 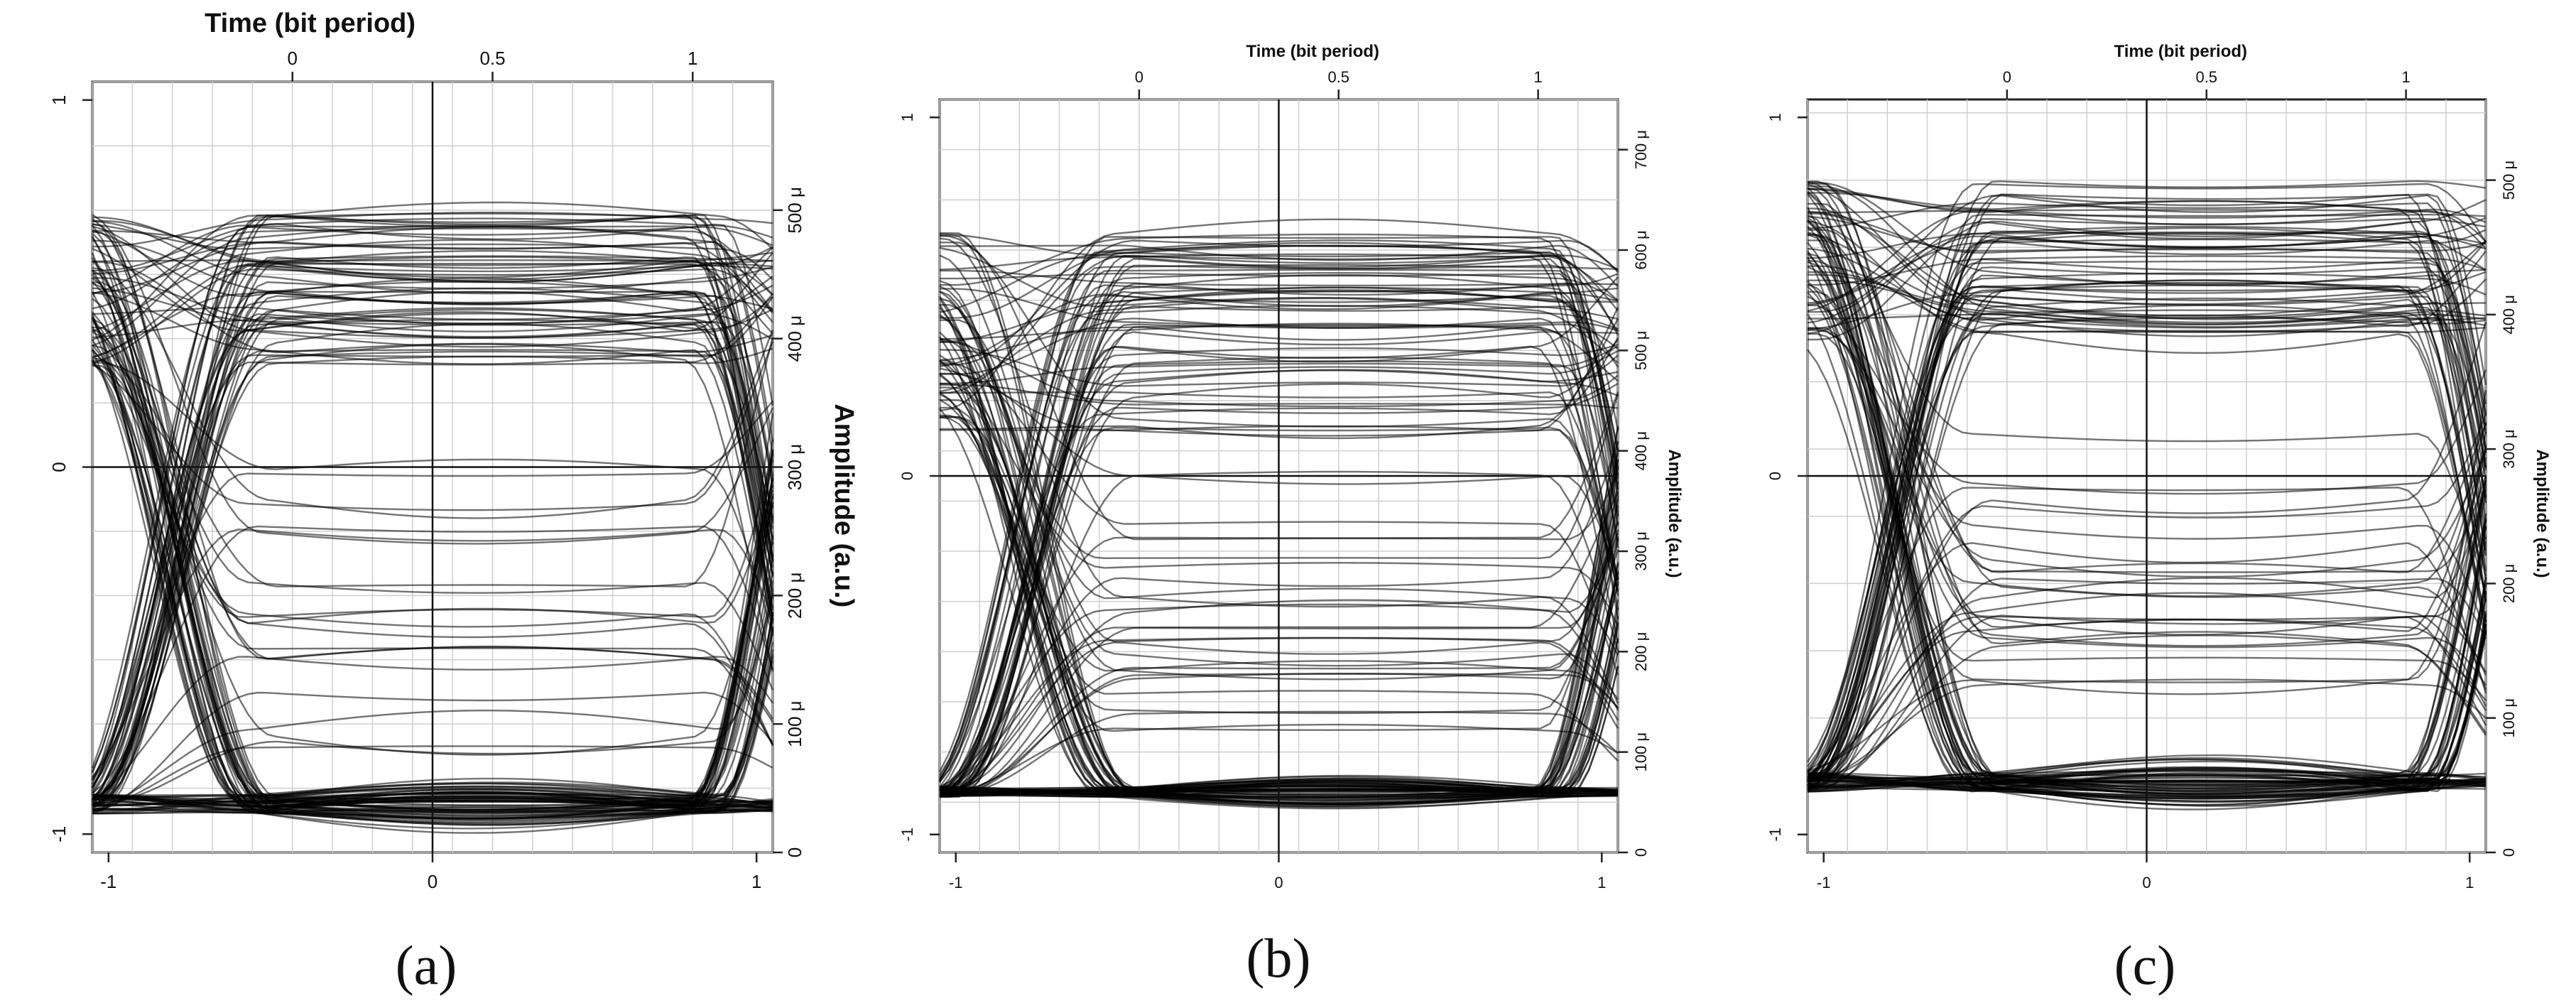 What do you see at coordinates (1641, 150) in the screenshot?
I see `tick-label-right: 700 μ` at bounding box center [1641, 150].